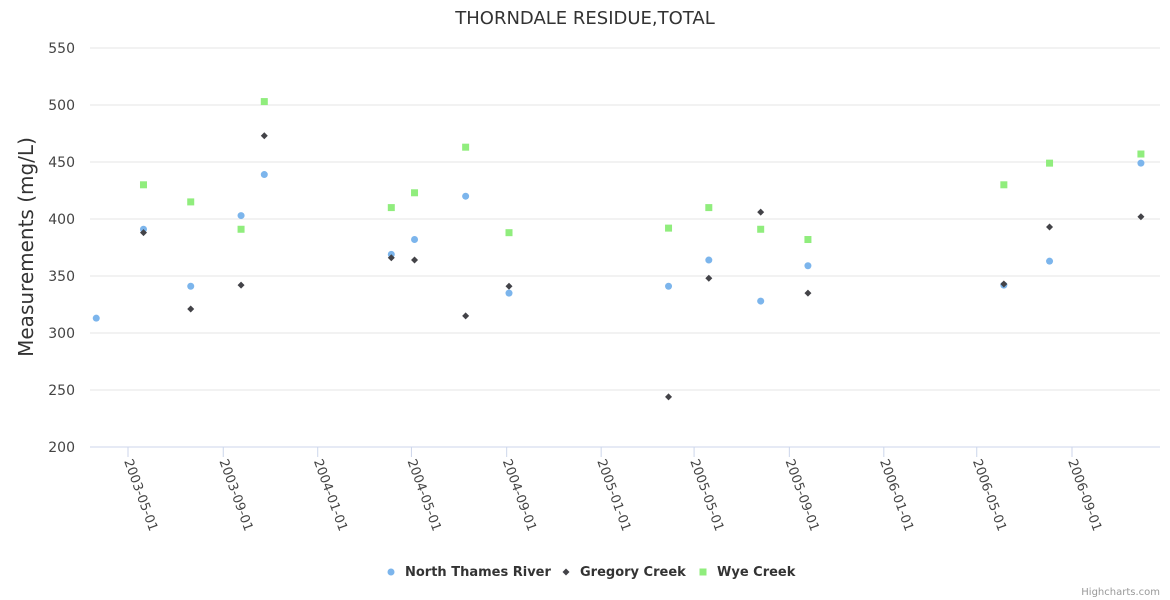 Image resolution: width=1170 pixels, height=600 pixels. What do you see at coordinates (61, 220) in the screenshot?
I see `y-tick-label: 400` at bounding box center [61, 220].